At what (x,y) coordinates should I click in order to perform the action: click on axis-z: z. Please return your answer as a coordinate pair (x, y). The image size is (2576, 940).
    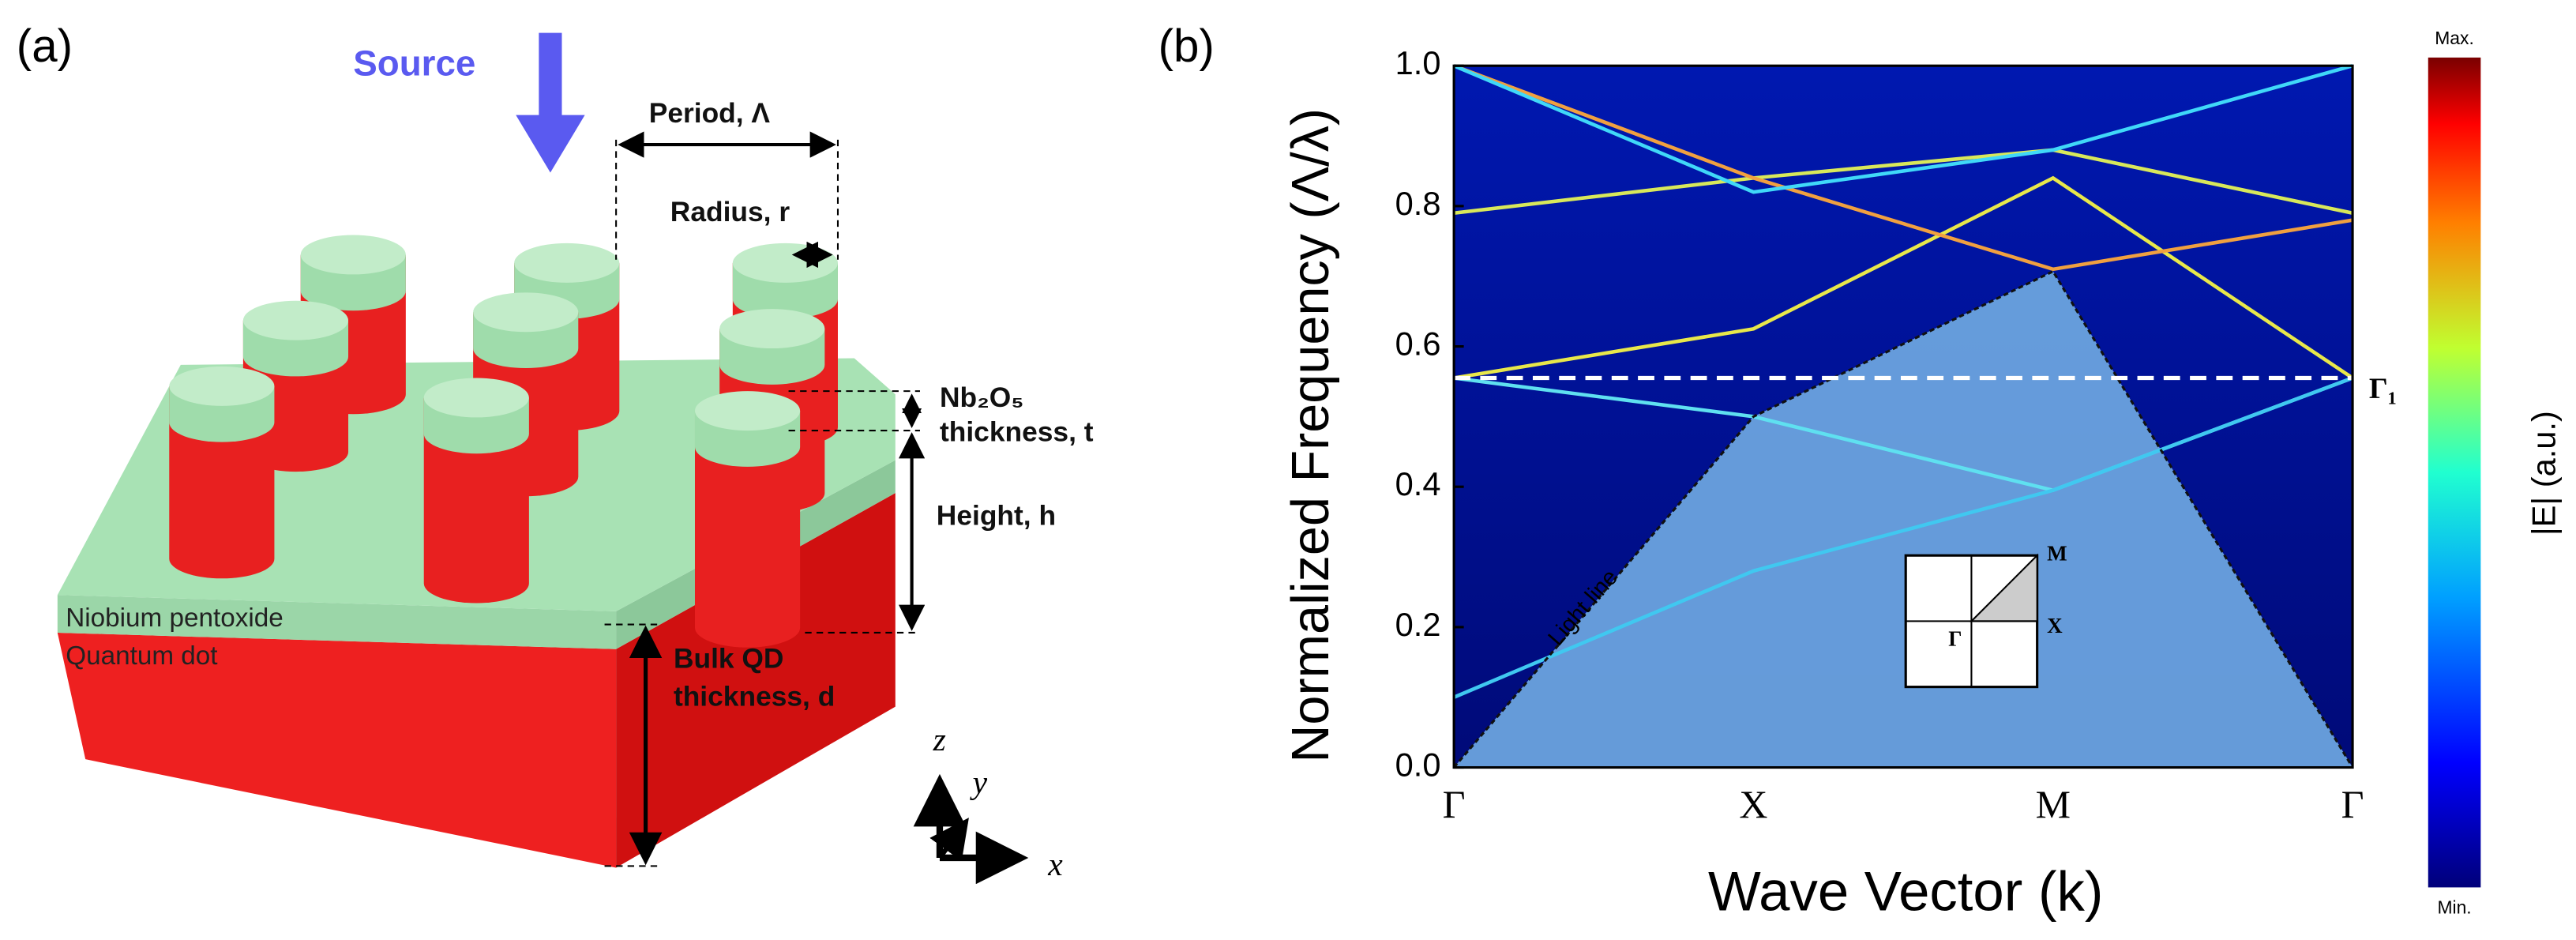
    Looking at the image, I should click on (939, 739).